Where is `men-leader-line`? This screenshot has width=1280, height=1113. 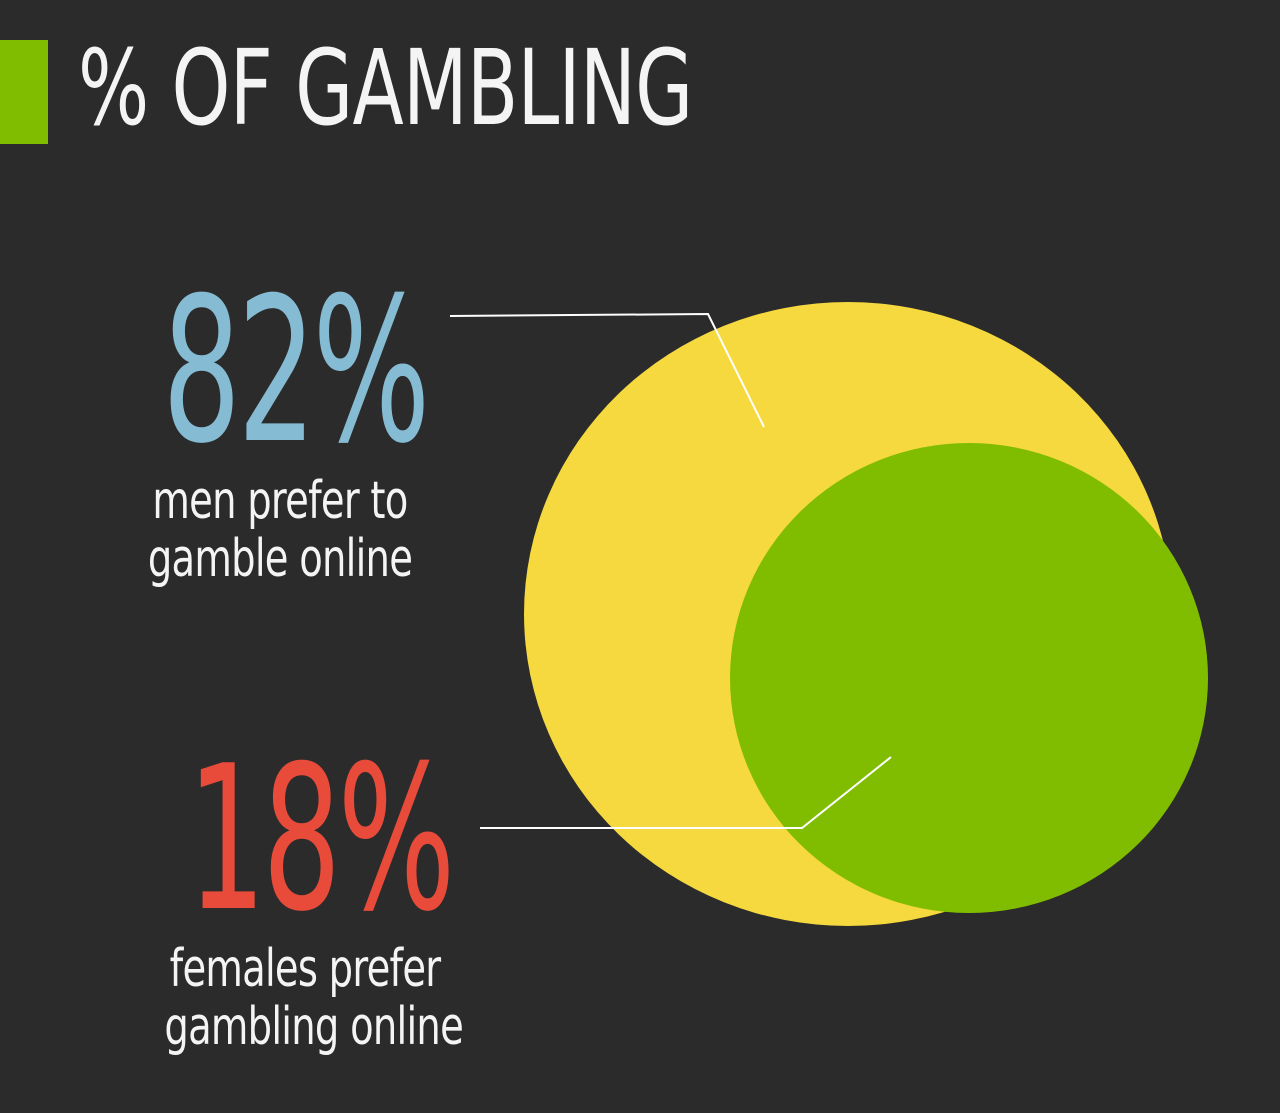
men-leader-line is located at coordinates (607, 370).